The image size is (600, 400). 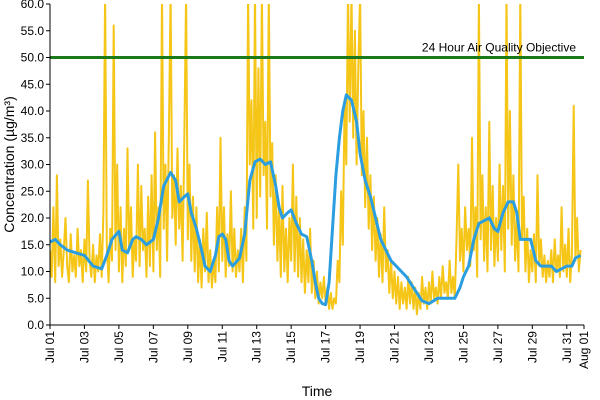 I want to click on x-tick-label: Jul 03, so click(x=84, y=347).